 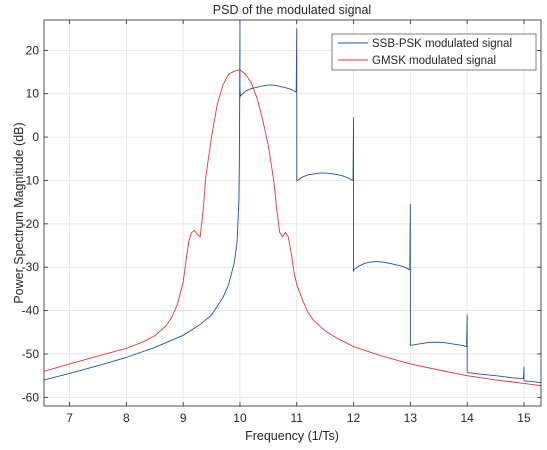 I want to click on chart-title: PSD of the modulated signal, so click(x=292, y=10).